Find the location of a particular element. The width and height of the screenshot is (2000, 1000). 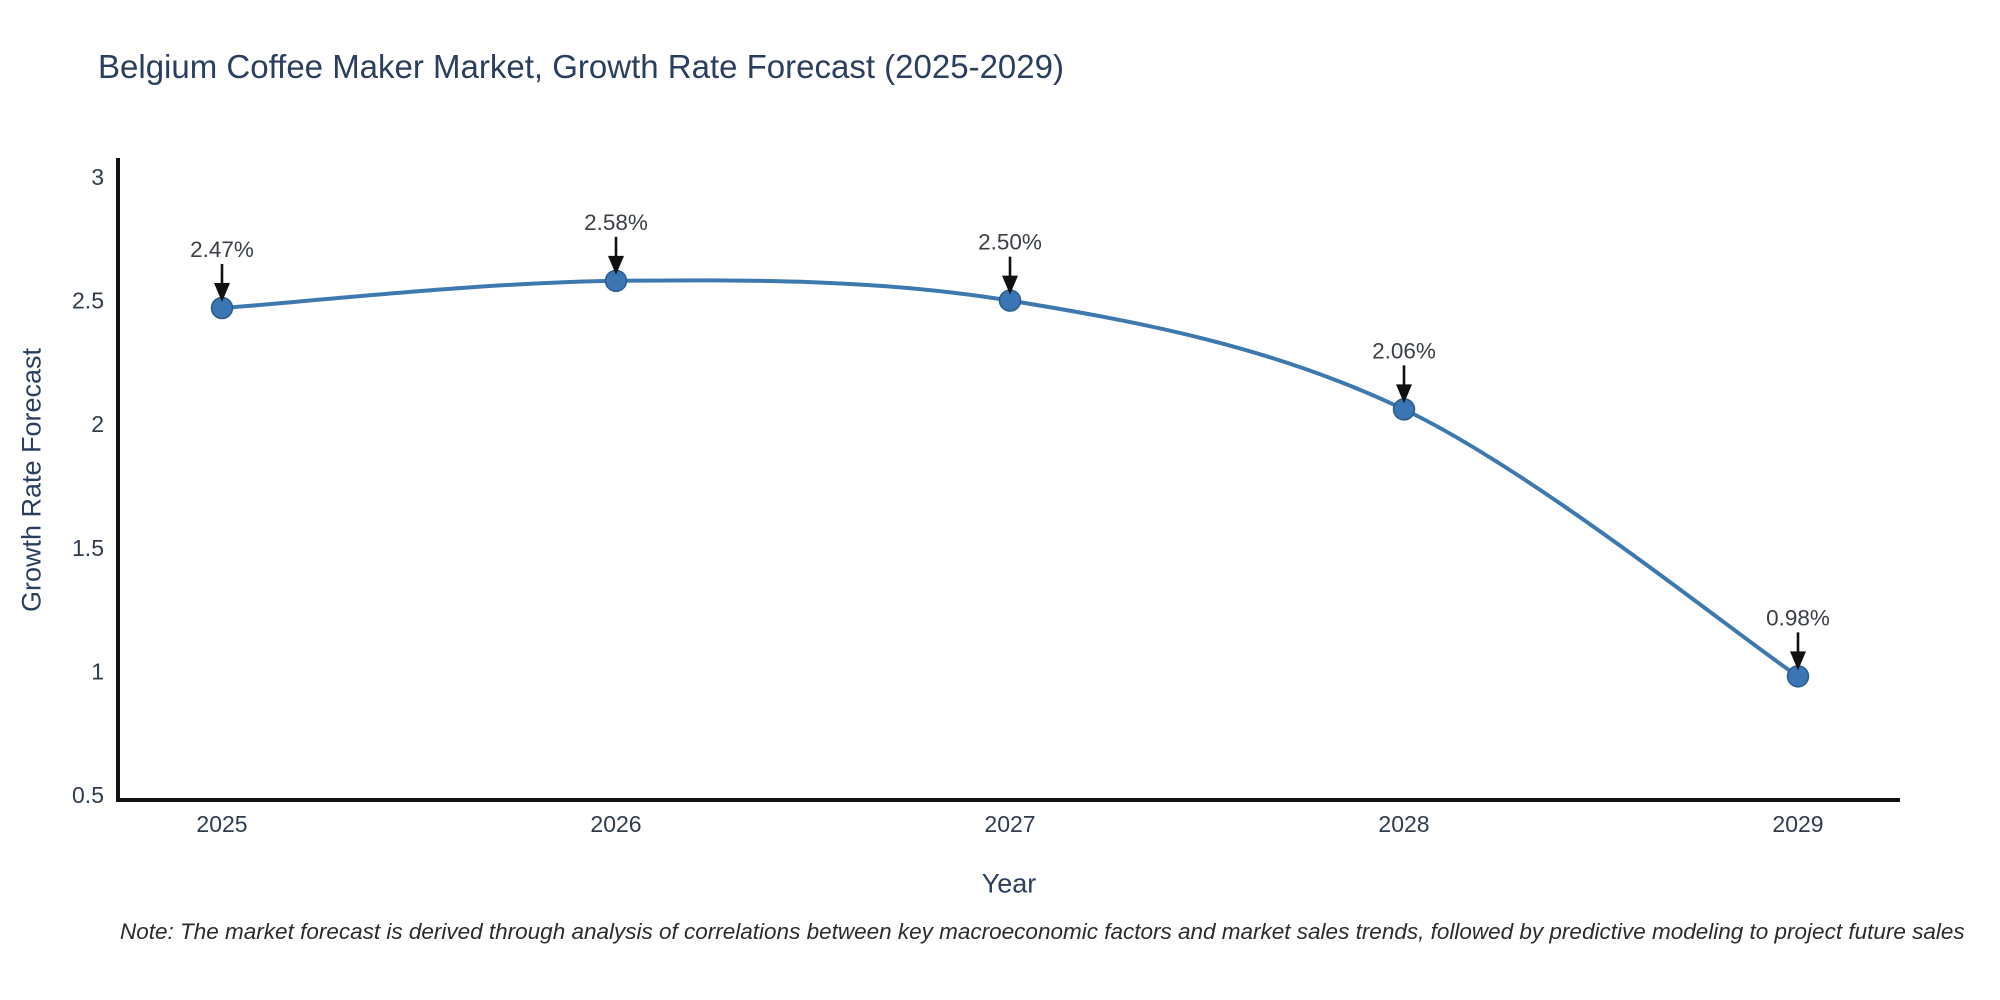

point-annotation: 2.06% is located at coordinates (1404, 350).